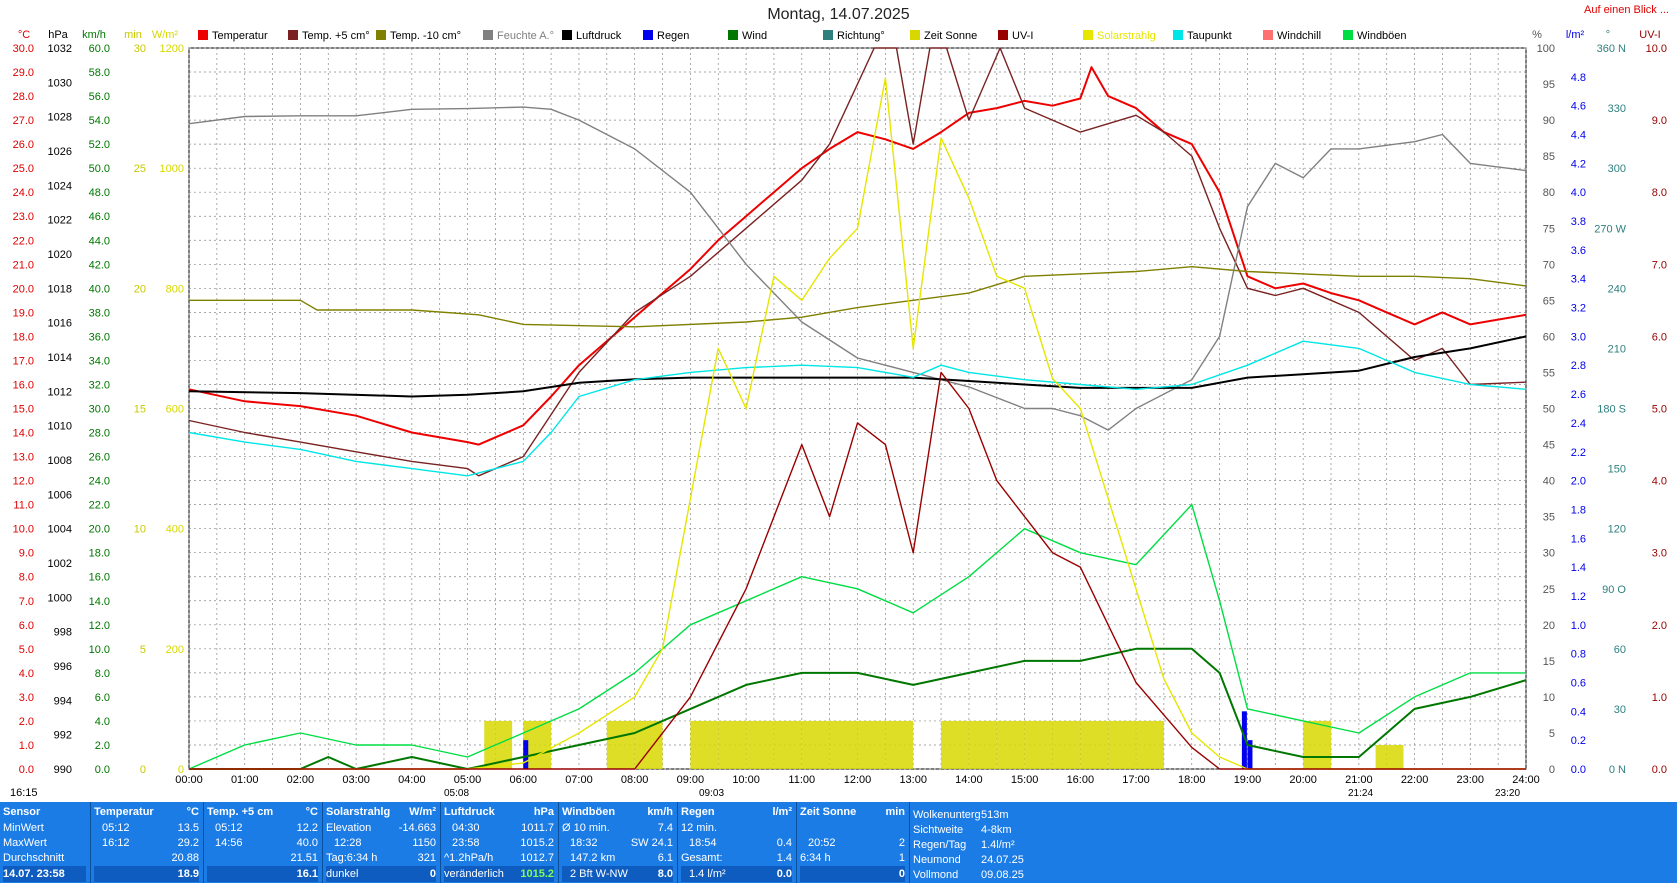  What do you see at coordinates (22, 812) in the screenshot?
I see `stats-sensor-head: Sensor` at bounding box center [22, 812].